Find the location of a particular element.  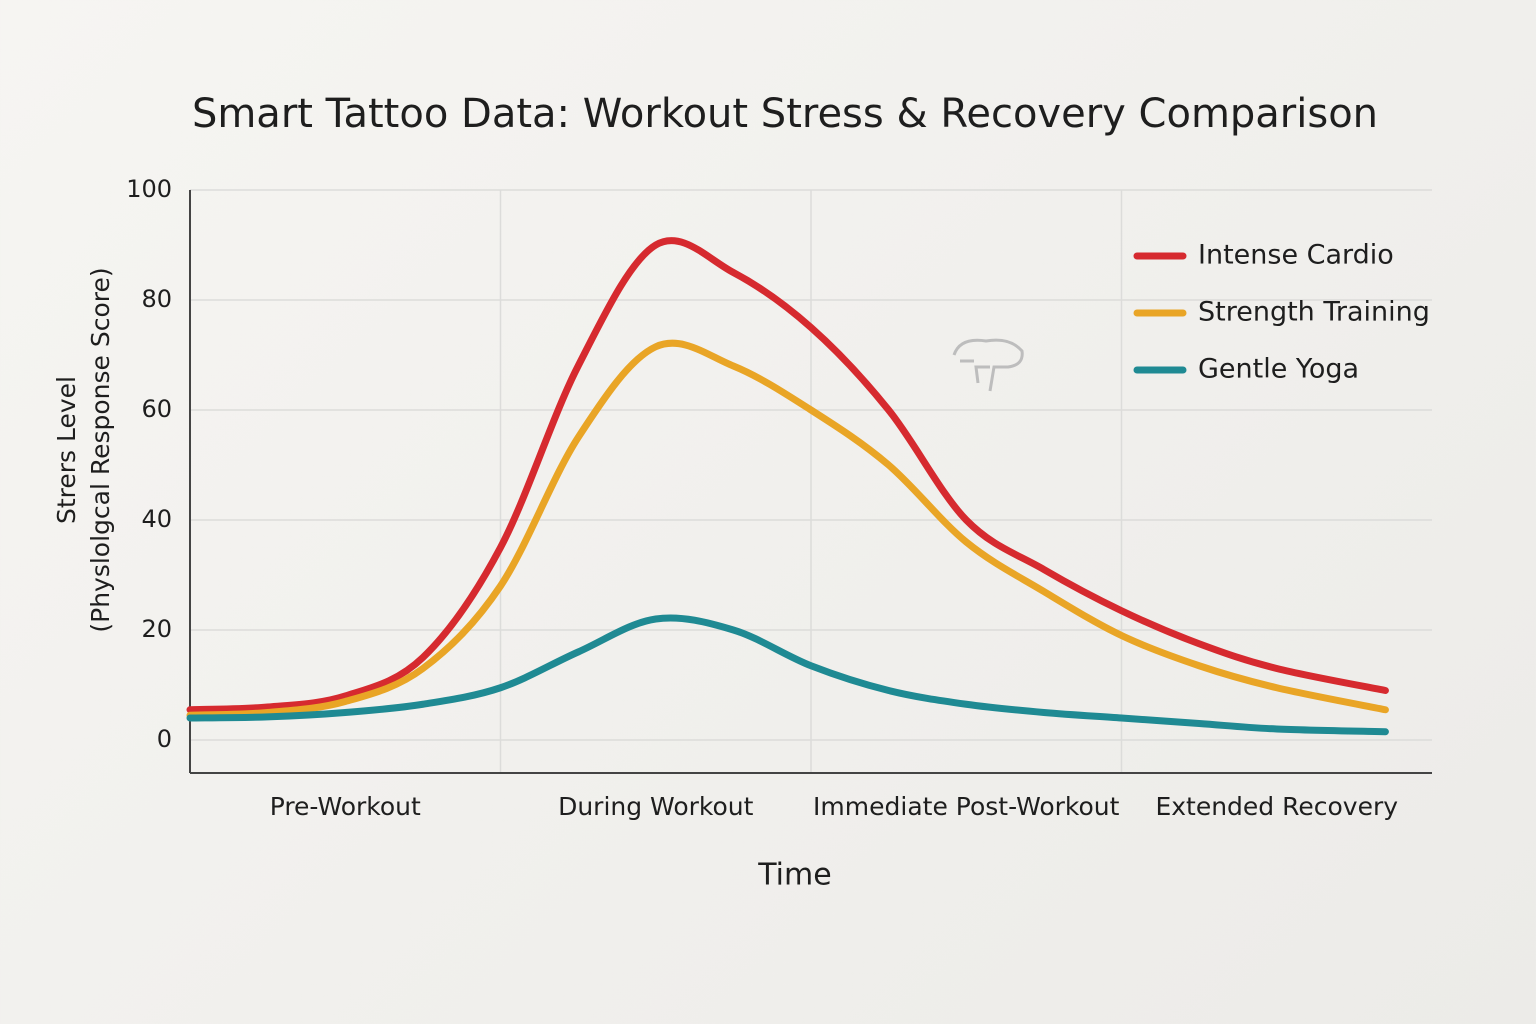

x-tick-label: Immediate Post-Workout is located at coordinates (966, 806).